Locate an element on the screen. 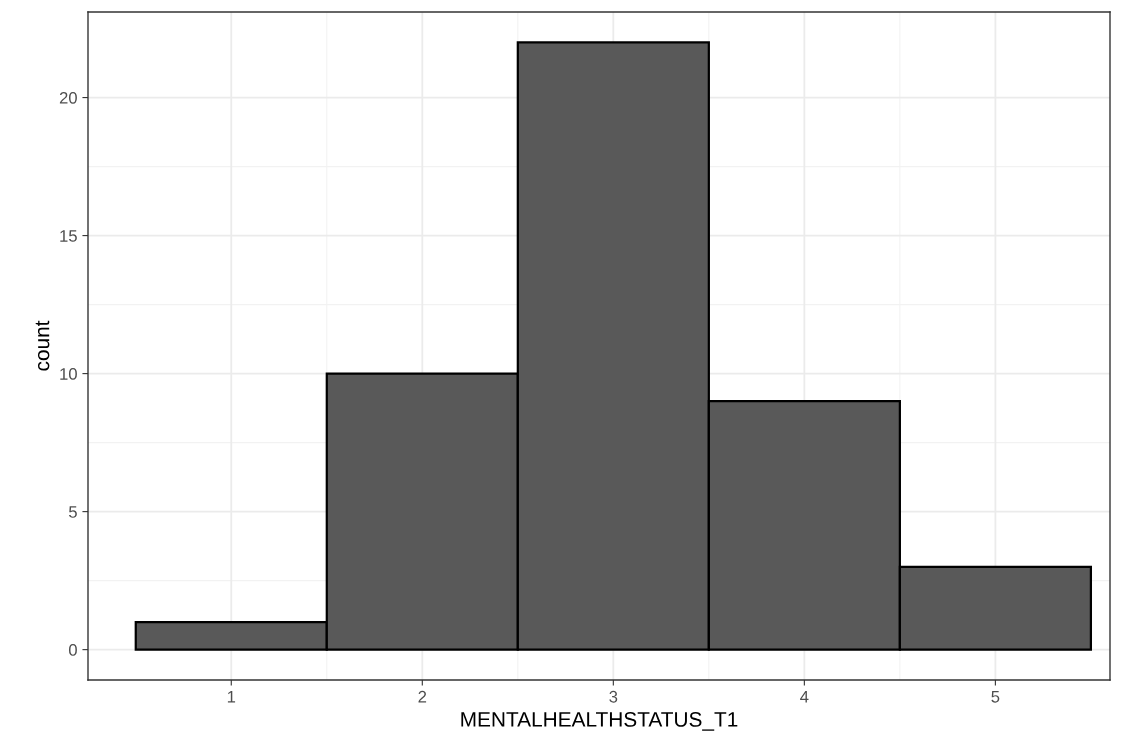  x-axis-title: MENTALHEALTHSTATUS_T1 is located at coordinates (599, 721).